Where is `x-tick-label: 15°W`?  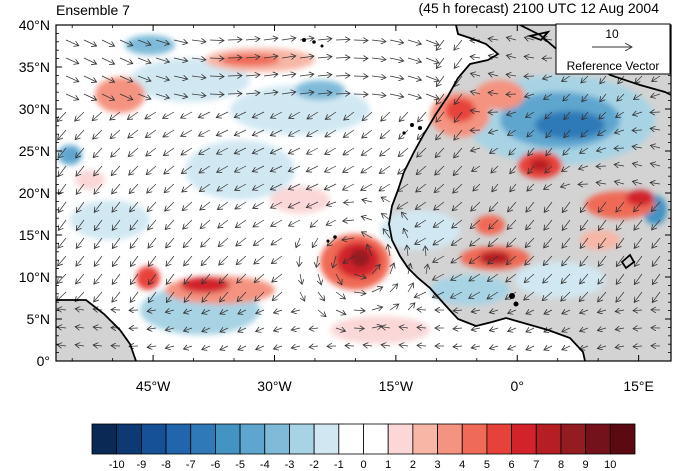
x-tick-label: 15°W is located at coordinates (396, 386).